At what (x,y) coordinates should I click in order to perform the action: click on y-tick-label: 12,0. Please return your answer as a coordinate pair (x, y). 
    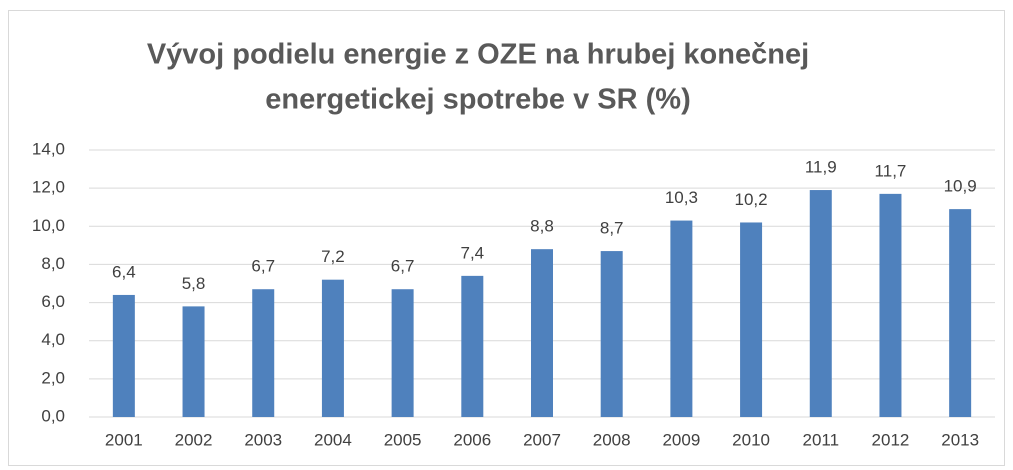
    Looking at the image, I should click on (48, 187).